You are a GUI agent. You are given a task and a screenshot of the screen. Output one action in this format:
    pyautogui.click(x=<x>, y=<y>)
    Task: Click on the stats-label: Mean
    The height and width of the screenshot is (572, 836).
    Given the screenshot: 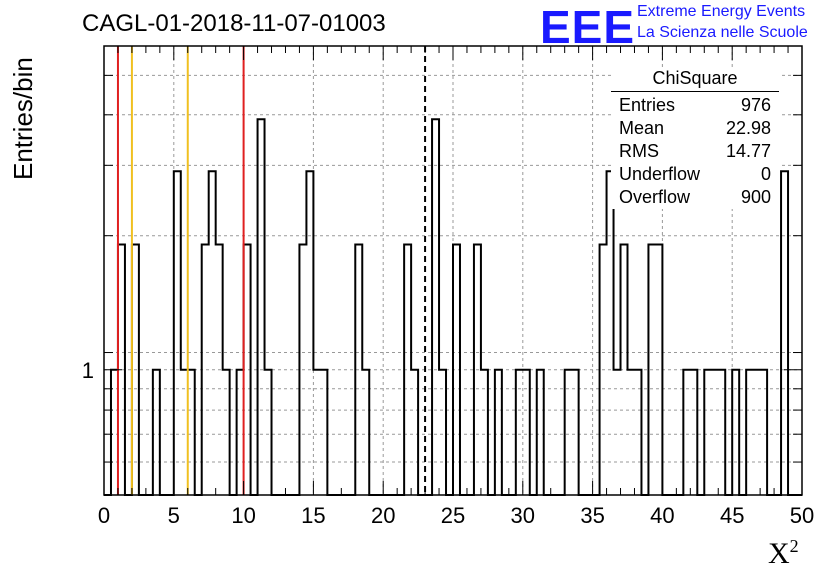 What is the action you would take?
    pyautogui.click(x=642, y=128)
    